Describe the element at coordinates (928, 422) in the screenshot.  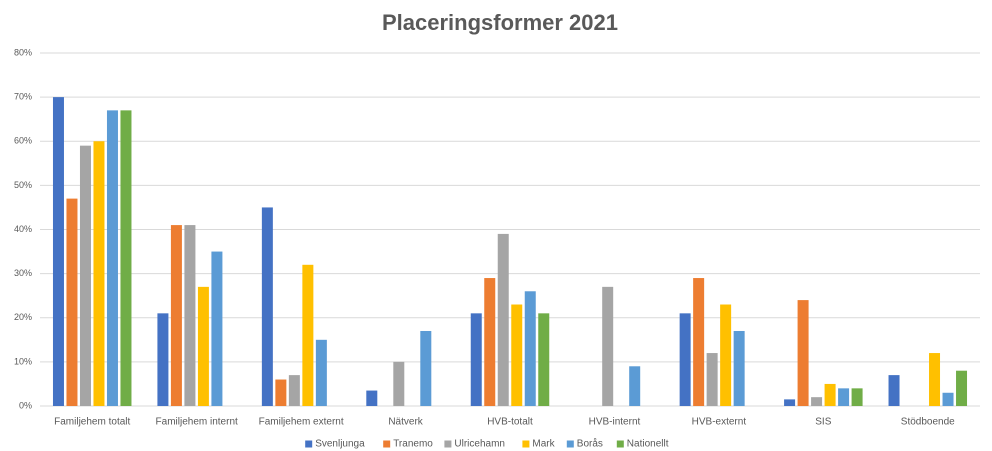
I see `x-tick-label: Stödboende` at that location.